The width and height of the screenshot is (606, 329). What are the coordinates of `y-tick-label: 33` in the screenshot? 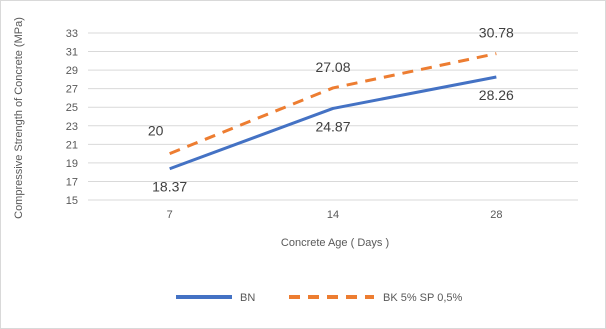 It's located at (72, 34).